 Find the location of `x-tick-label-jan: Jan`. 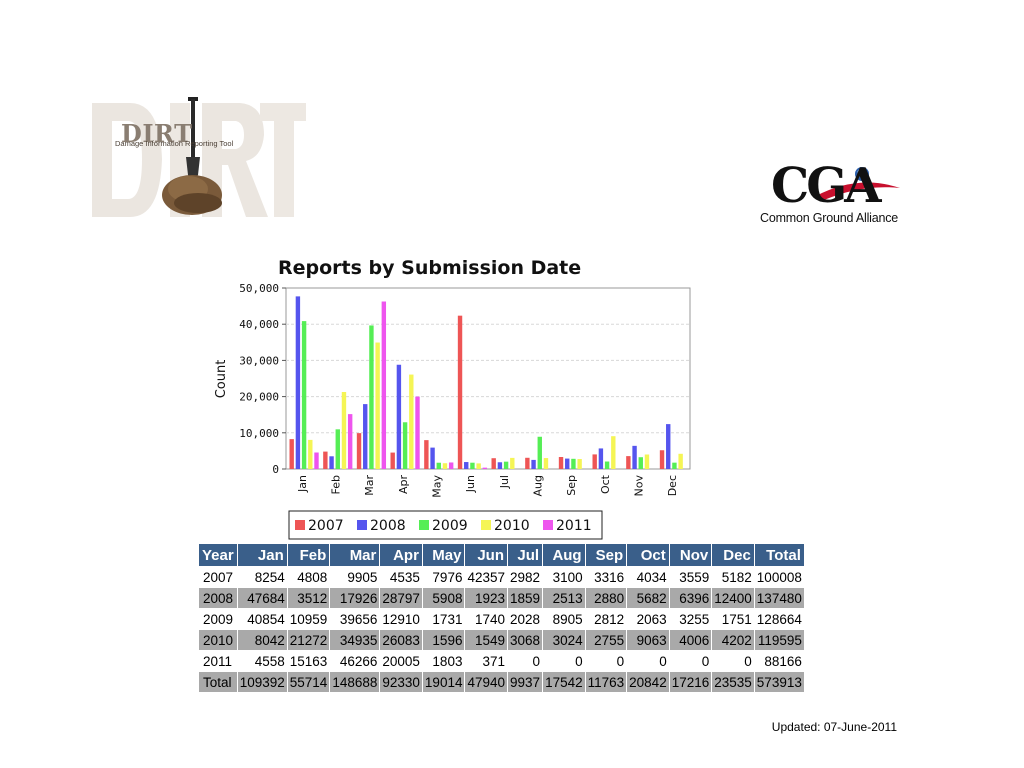

x-tick-label-jan: Jan is located at coordinates (302, 484).